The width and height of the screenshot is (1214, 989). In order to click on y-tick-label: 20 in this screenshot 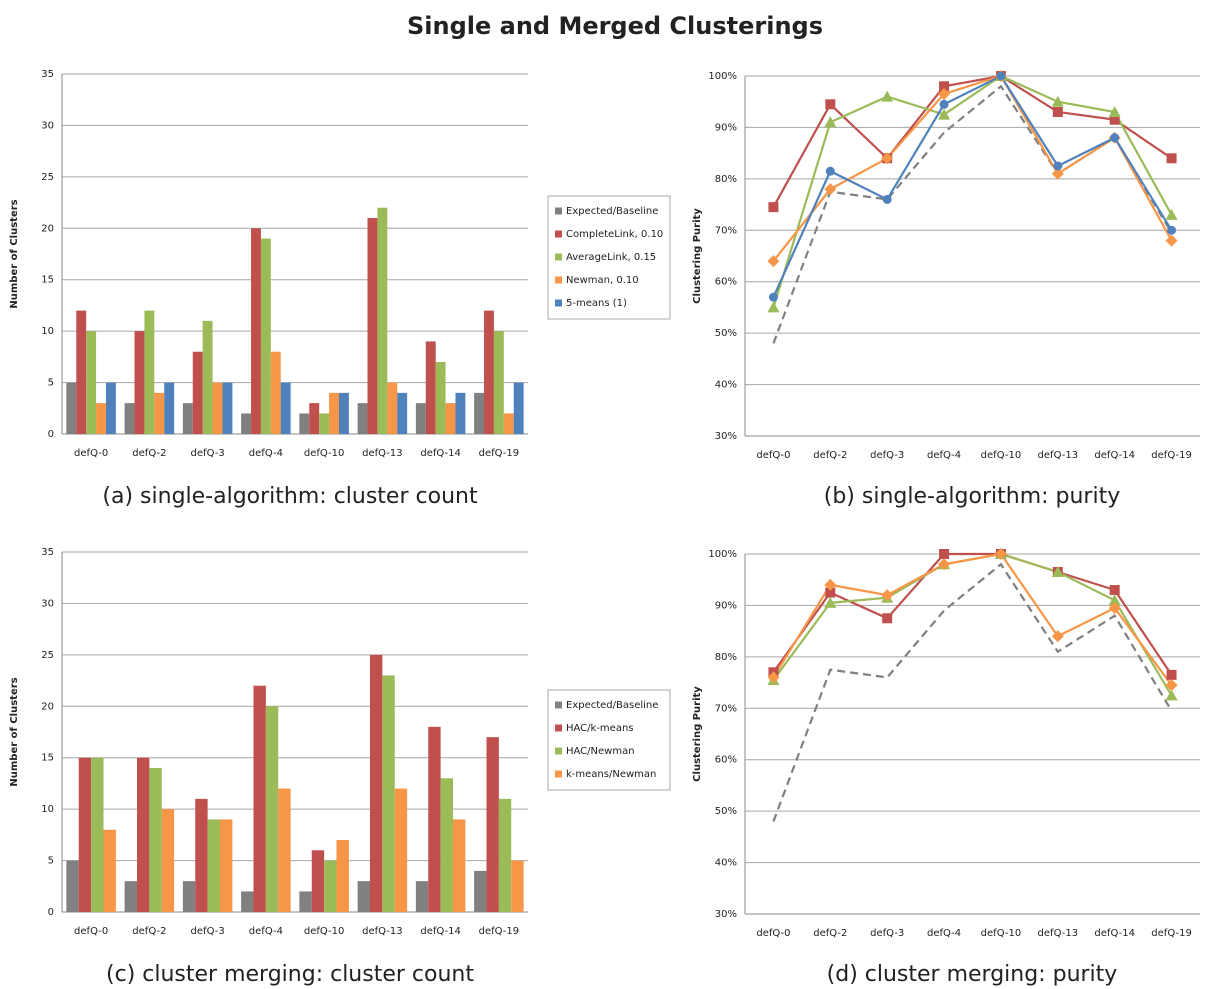, I will do `click(47, 228)`.